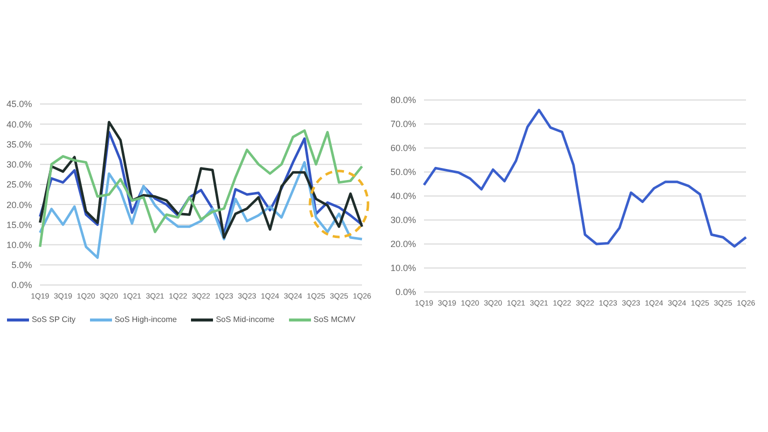  What do you see at coordinates (54, 319) in the screenshot?
I see `legend-label: SoS SP City` at bounding box center [54, 319].